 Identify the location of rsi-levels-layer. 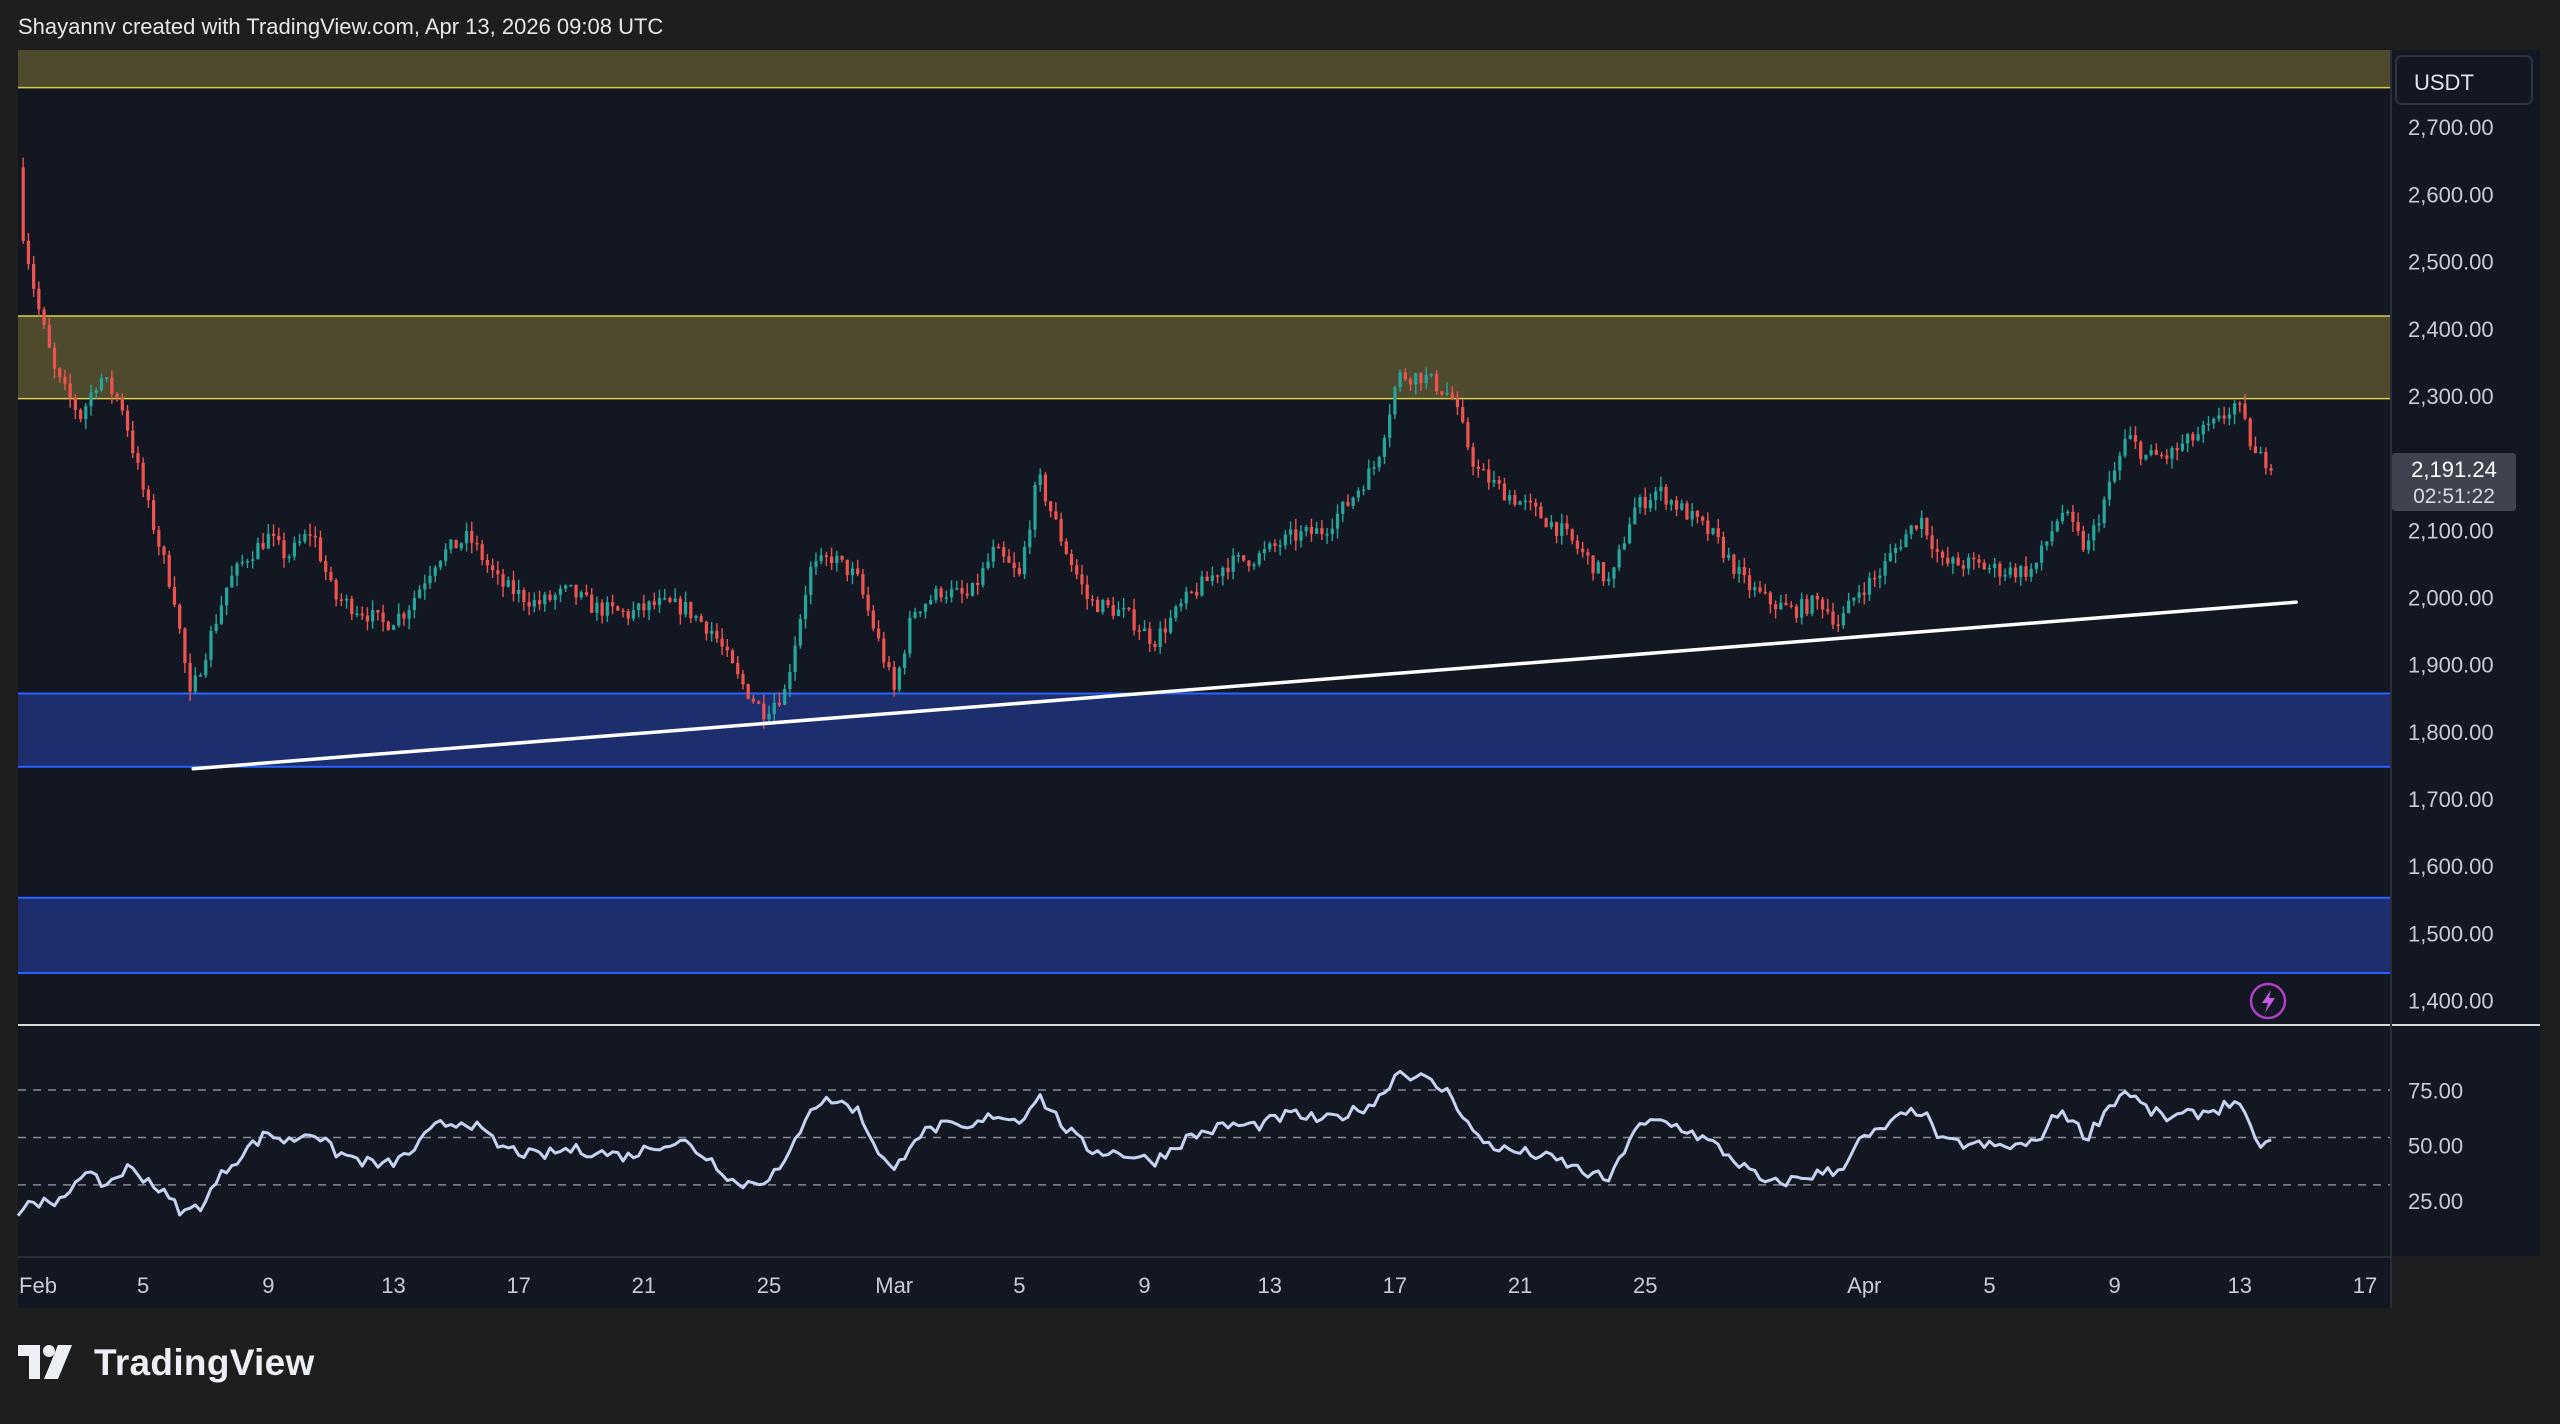
(1204, 1137).